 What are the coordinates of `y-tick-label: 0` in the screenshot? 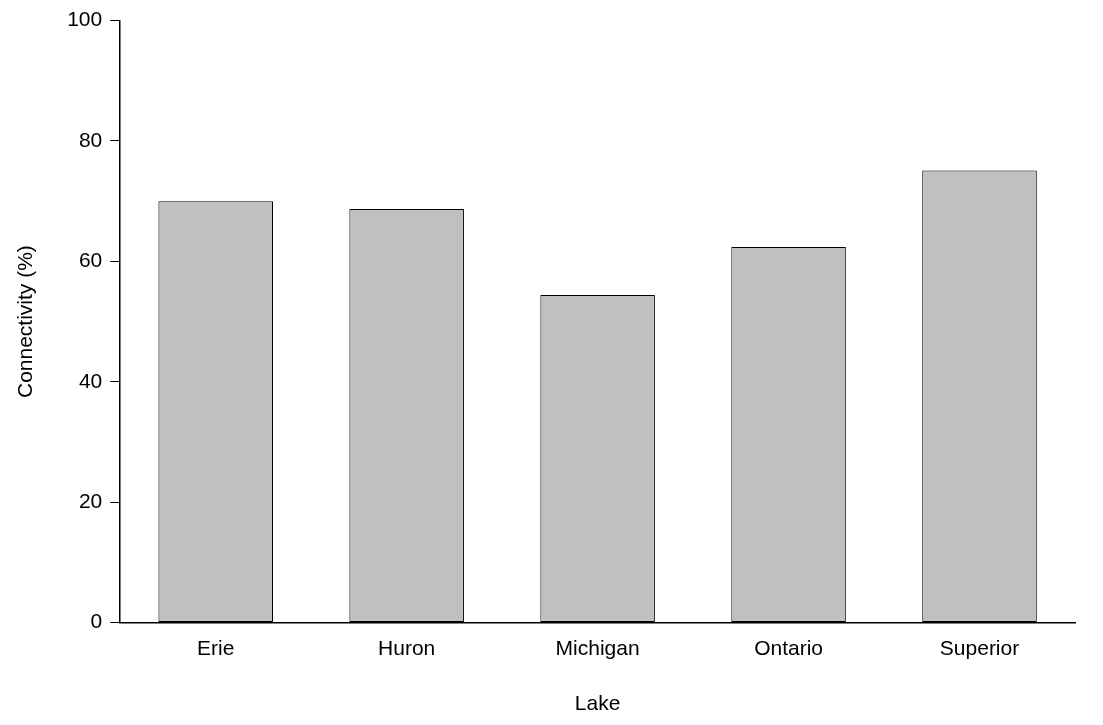 It's located at (96, 621).